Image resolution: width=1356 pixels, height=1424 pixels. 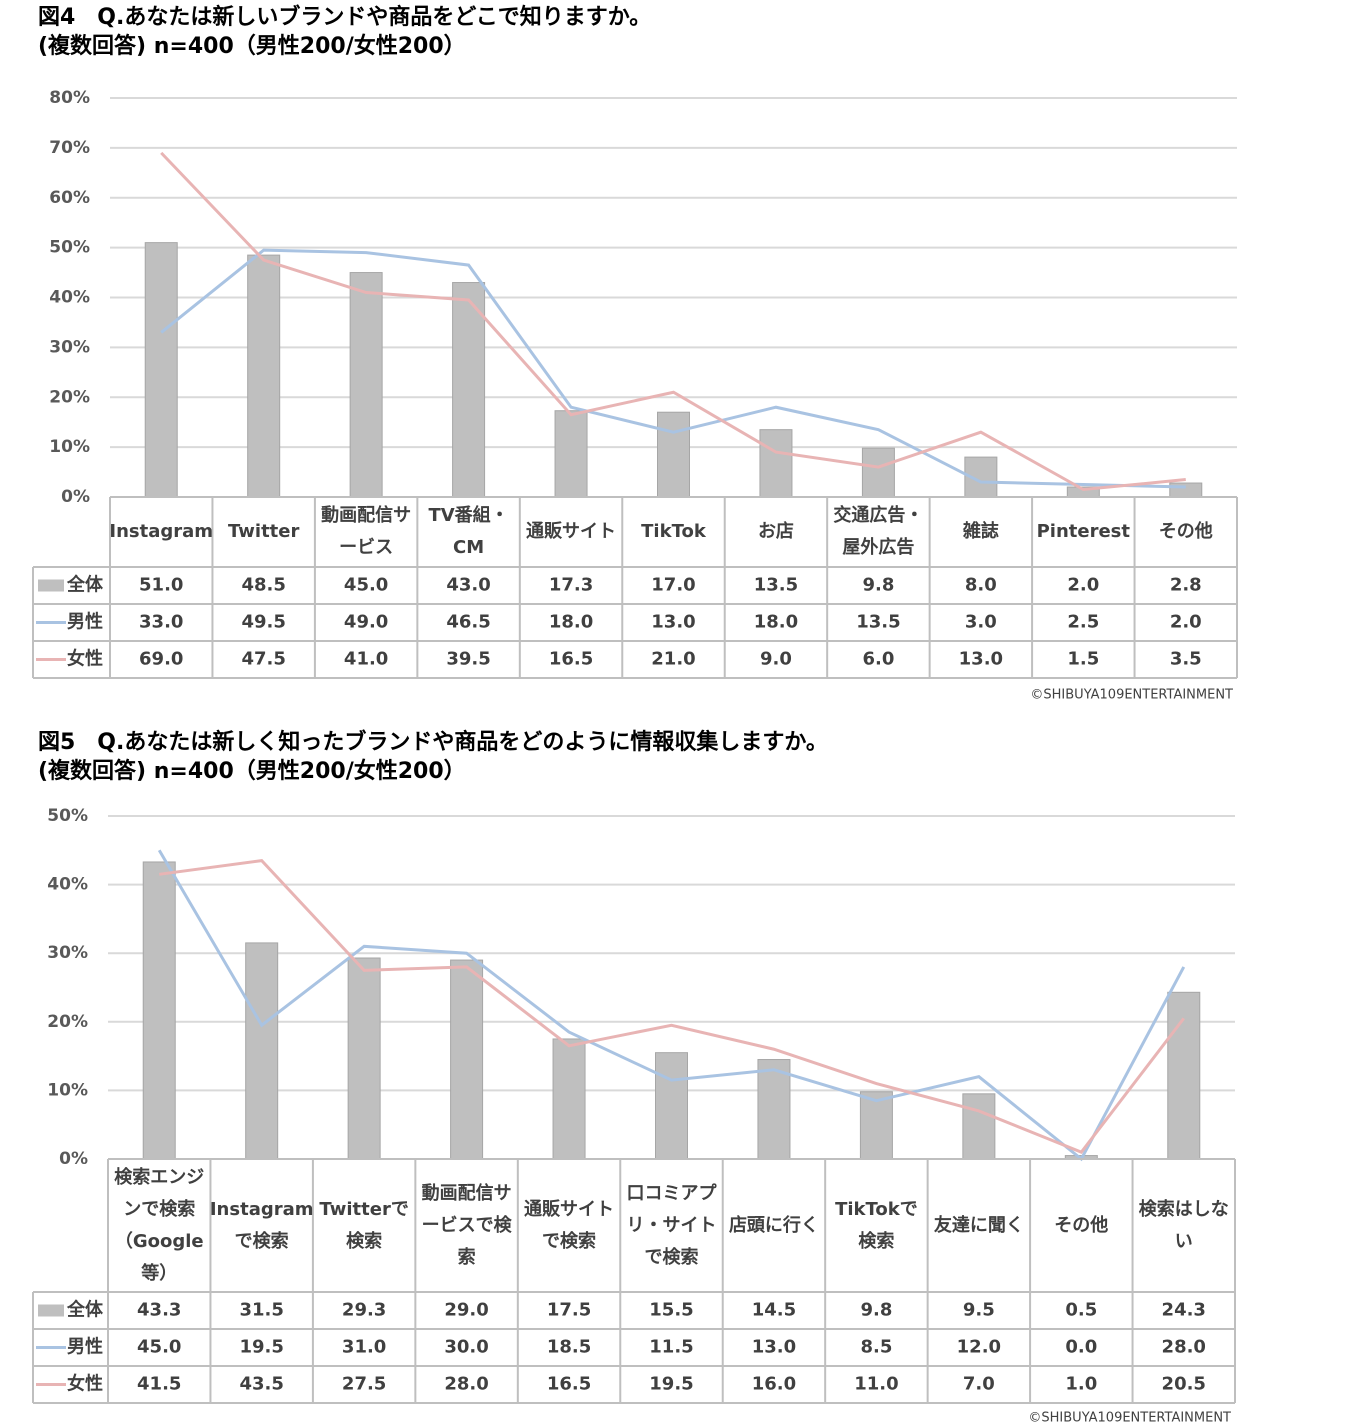 I want to click on category-label: TV番組・CM, so click(x=468, y=531).